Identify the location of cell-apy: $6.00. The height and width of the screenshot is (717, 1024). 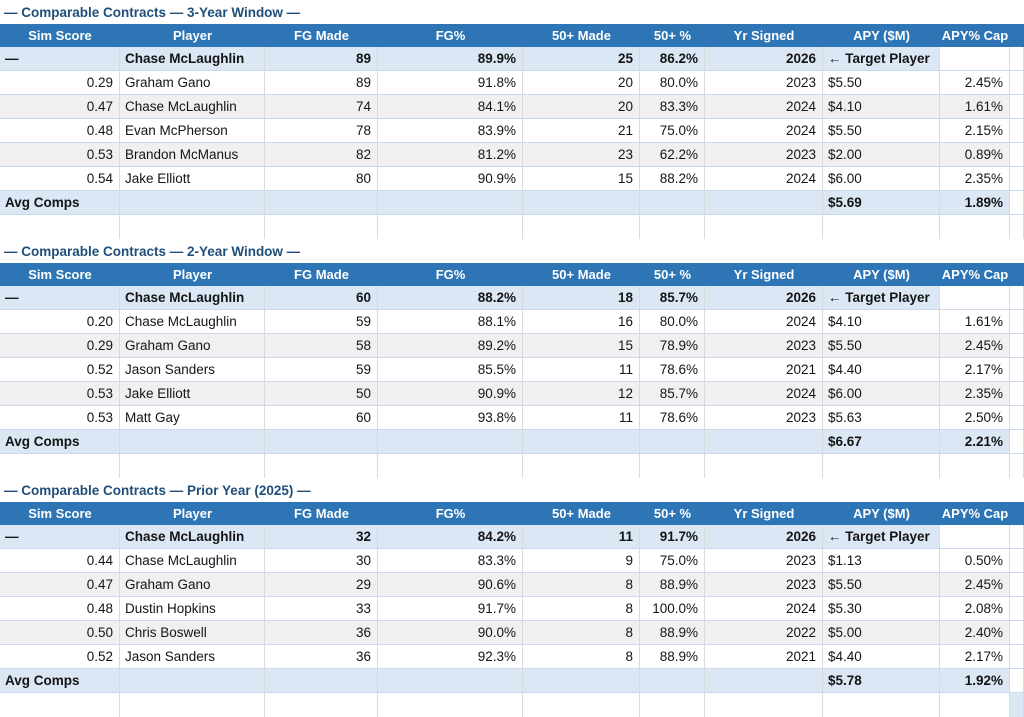
(881, 178).